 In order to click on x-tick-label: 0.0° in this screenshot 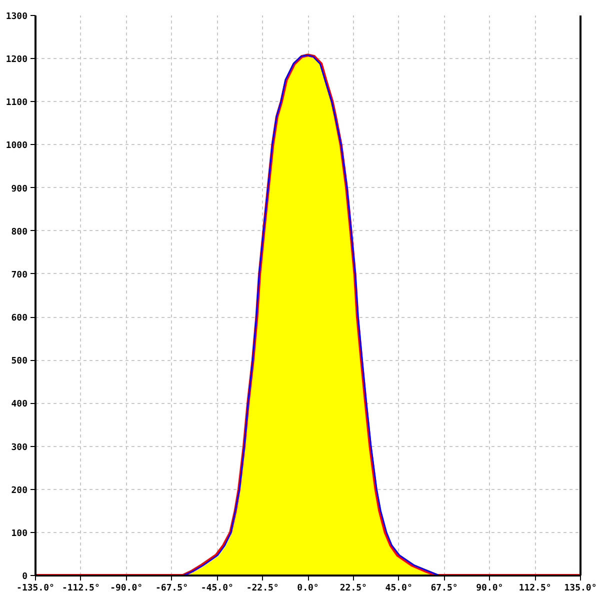, I will do `click(308, 589)`.